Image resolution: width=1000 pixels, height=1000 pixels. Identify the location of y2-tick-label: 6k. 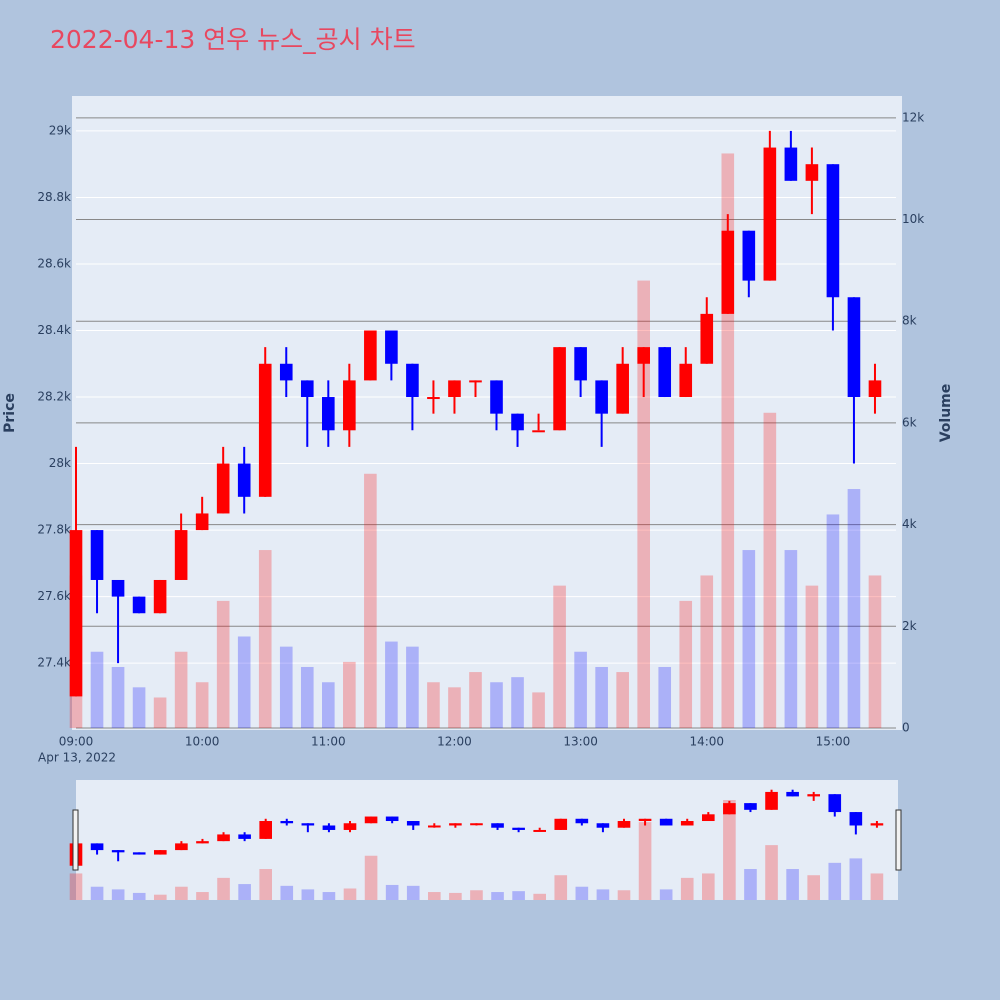
(909, 422).